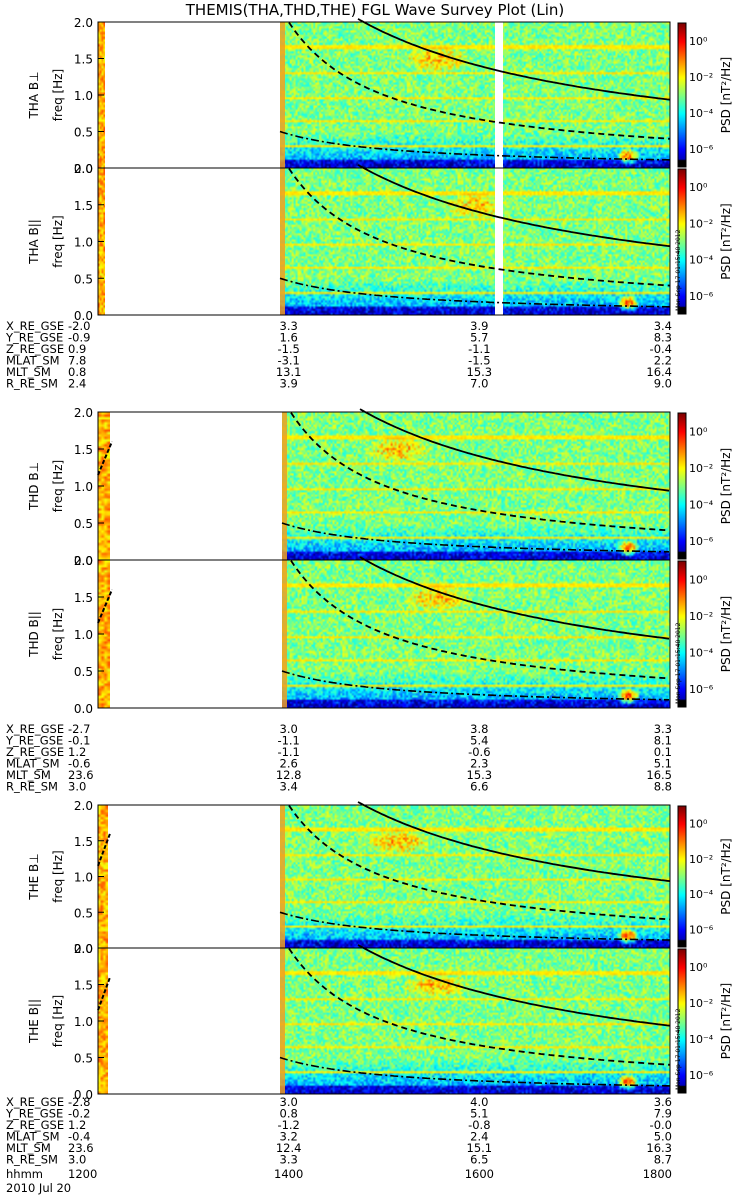 This screenshot has height=1200, width=750. Describe the element at coordinates (663, 764) in the screenshot. I see `ephemeris-value: 5.1` at that location.